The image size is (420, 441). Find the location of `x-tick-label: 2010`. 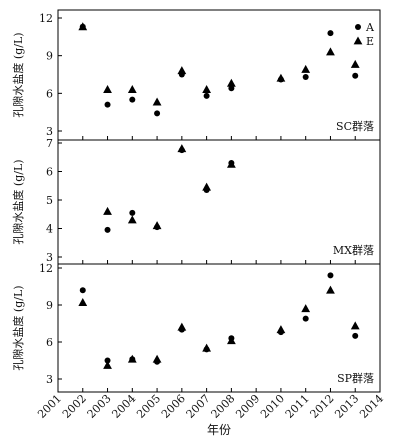

x-tick-label: 2010 is located at coordinates (272, 406).